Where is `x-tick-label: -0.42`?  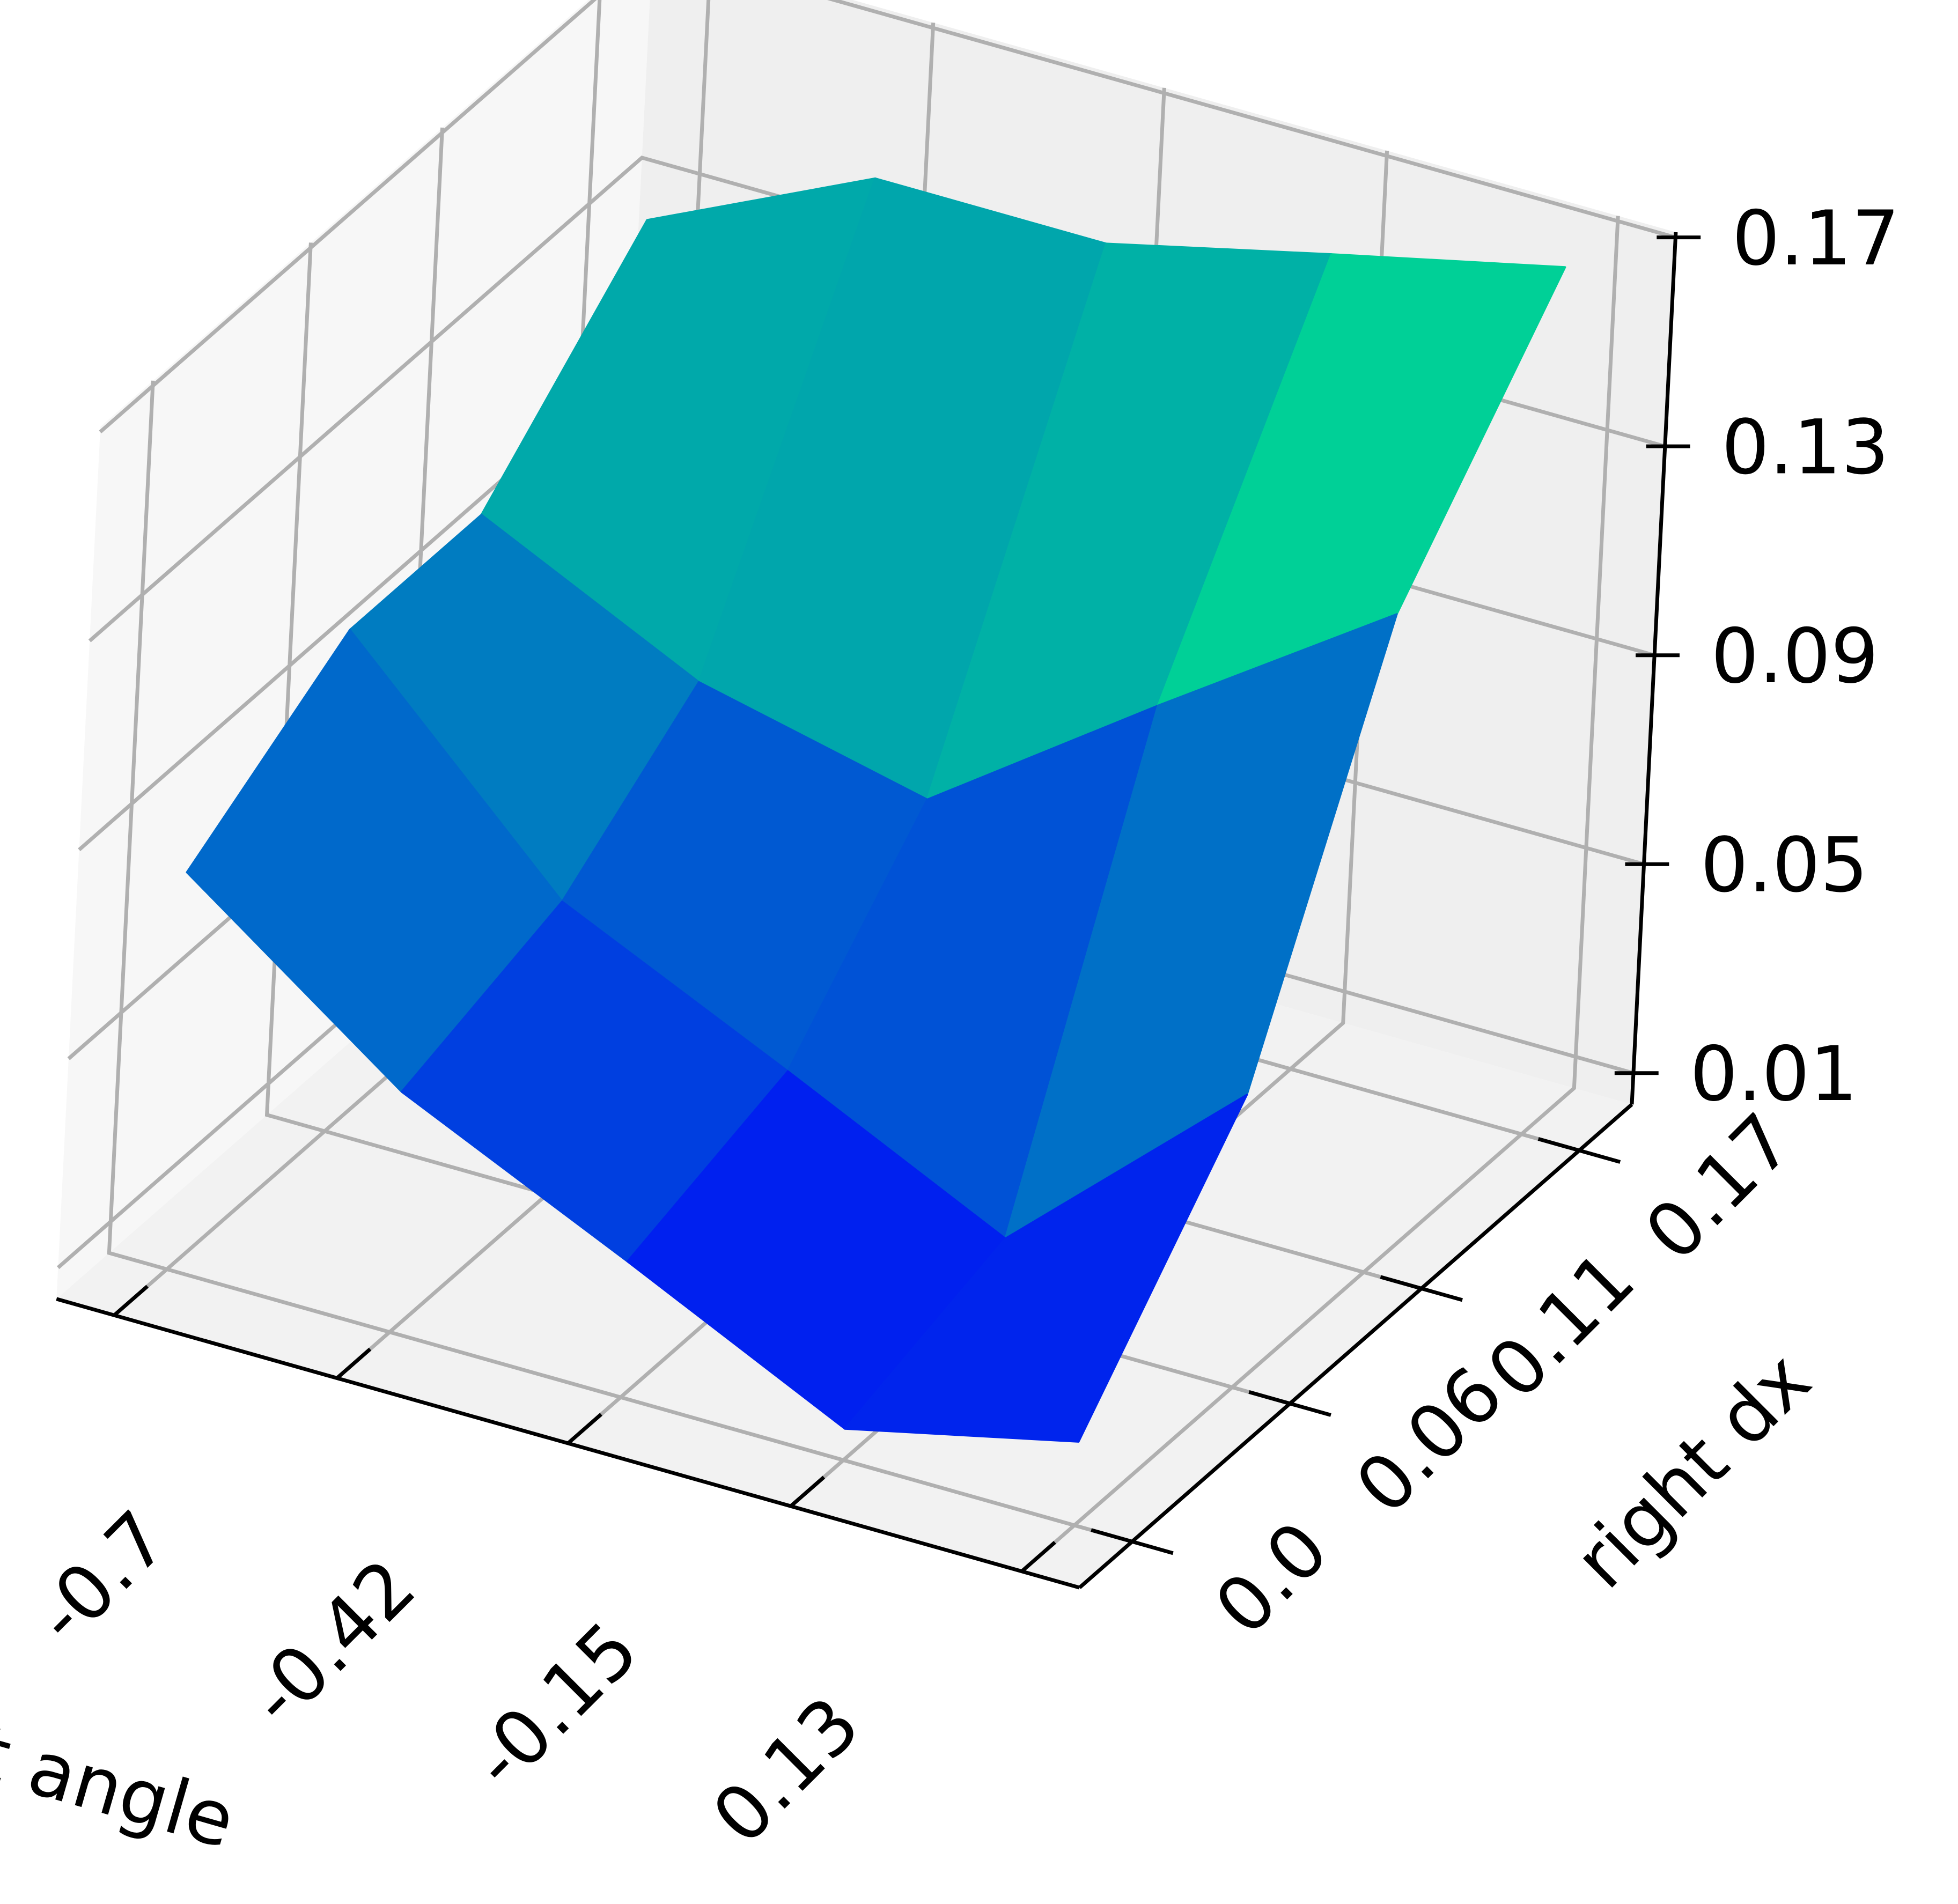
x-tick-label: -0.42 is located at coordinates (332, 1643).